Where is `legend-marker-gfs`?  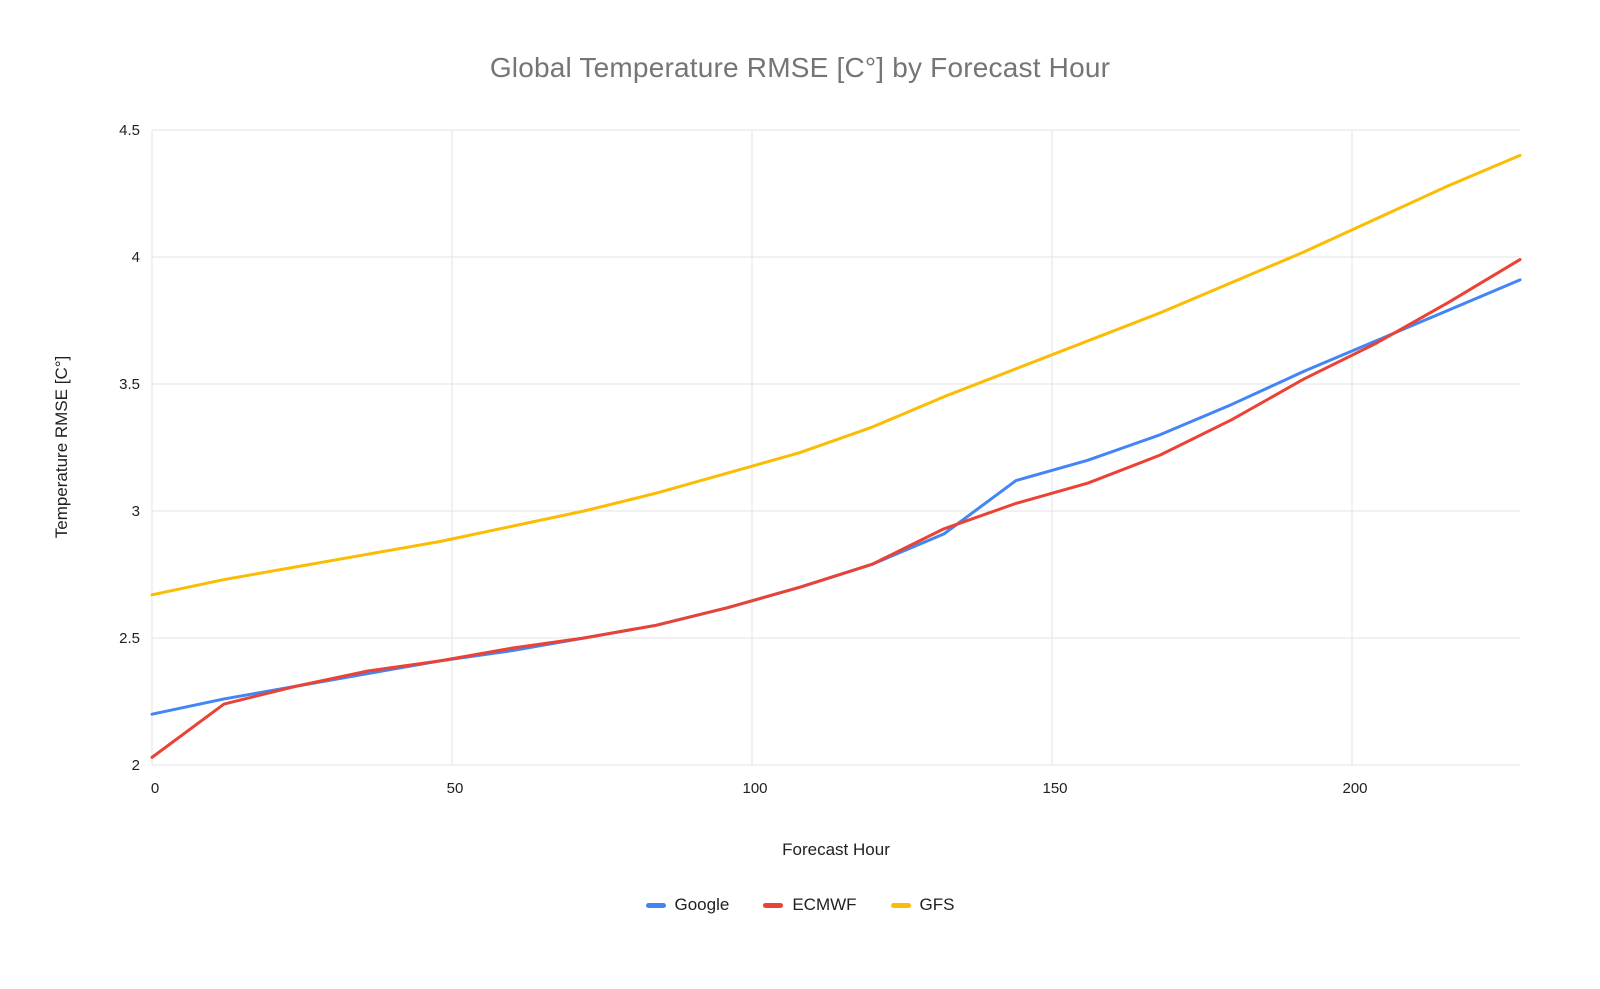 legend-marker-gfs is located at coordinates (900, 905).